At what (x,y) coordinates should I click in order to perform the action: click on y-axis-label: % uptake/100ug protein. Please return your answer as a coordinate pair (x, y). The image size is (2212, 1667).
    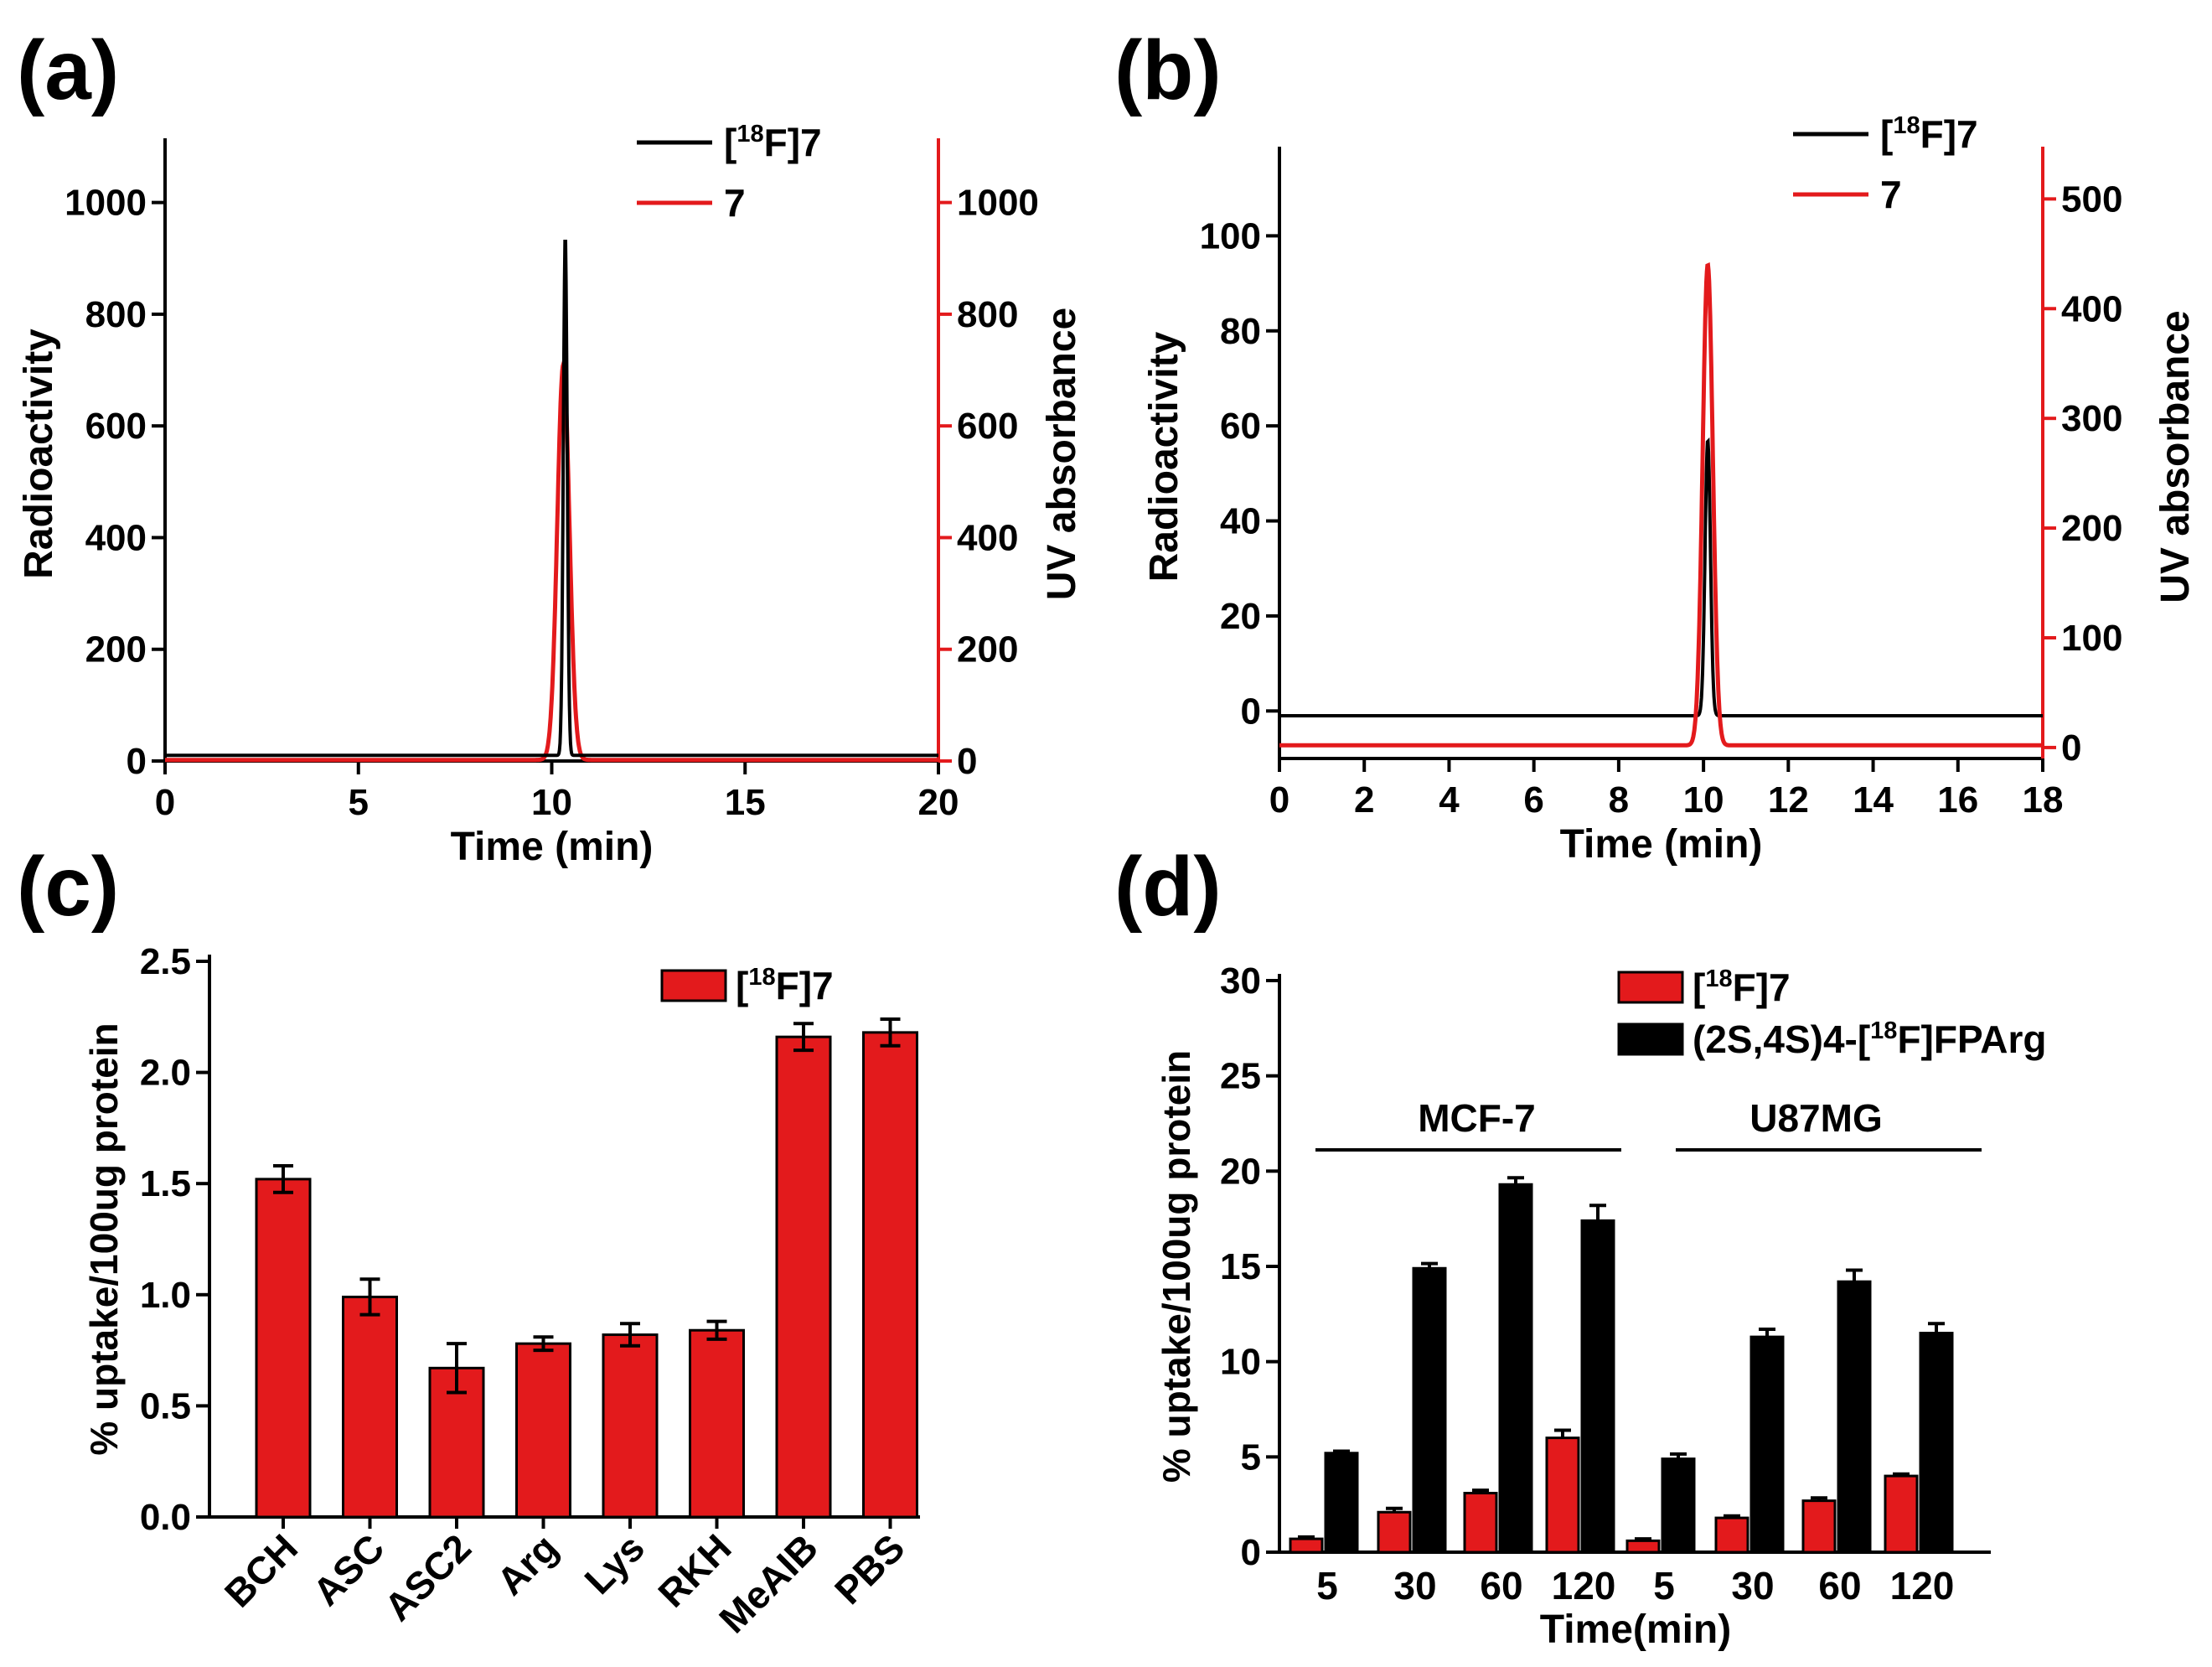
    Looking at the image, I should click on (1176, 1266).